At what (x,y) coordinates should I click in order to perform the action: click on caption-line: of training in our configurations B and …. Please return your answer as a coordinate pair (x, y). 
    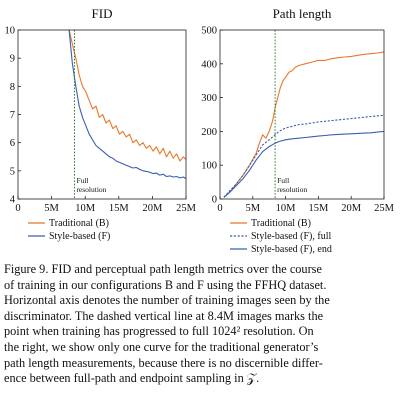
    Looking at the image, I should click on (165, 284).